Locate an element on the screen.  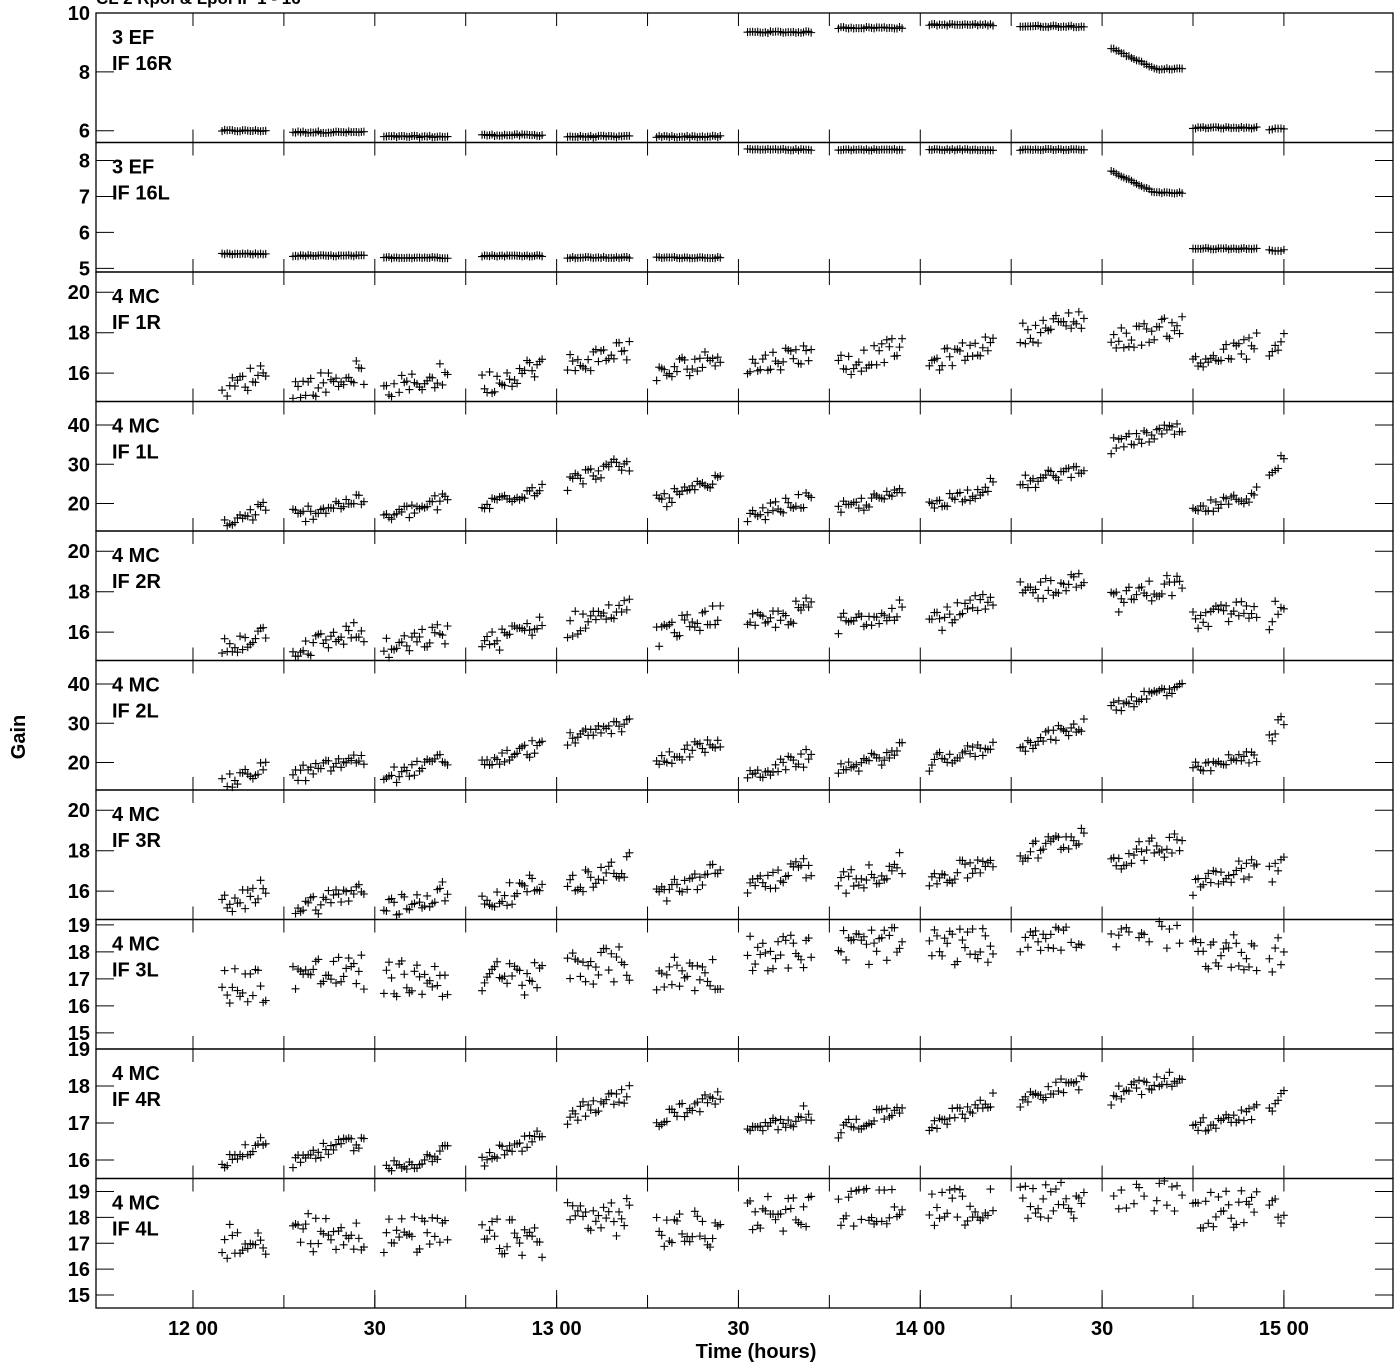
y-tick-label: 7 is located at coordinates (84, 197).